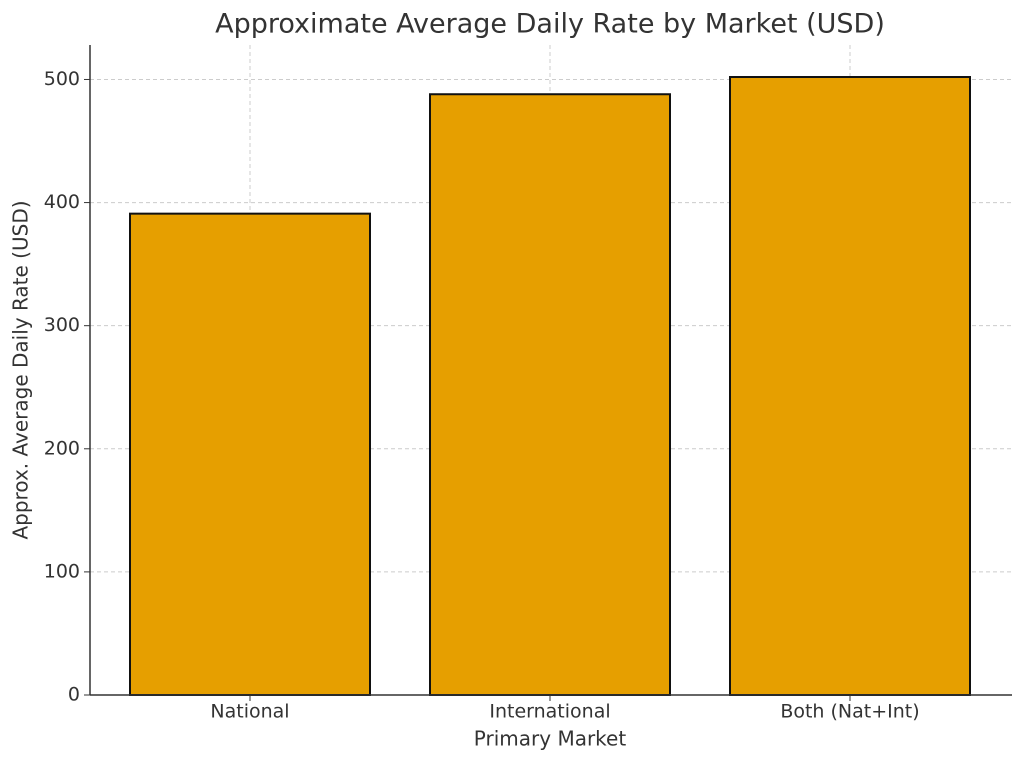 The image size is (1024, 765). Describe the element at coordinates (62, 79) in the screenshot. I see `y-tick-label: 500` at that location.